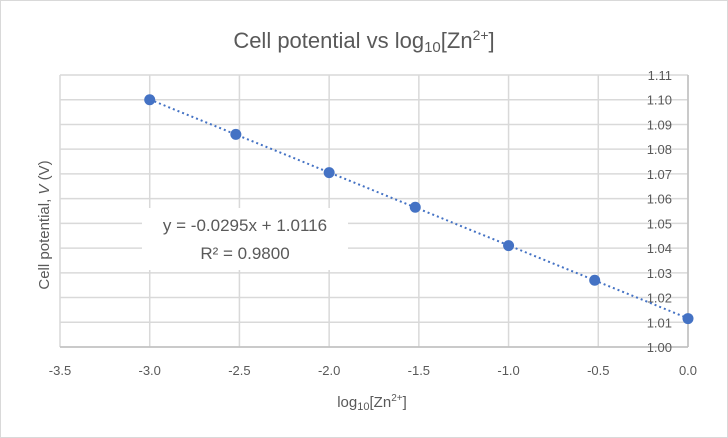  I want to click on x-tick-label: -0.5, so click(598, 370).